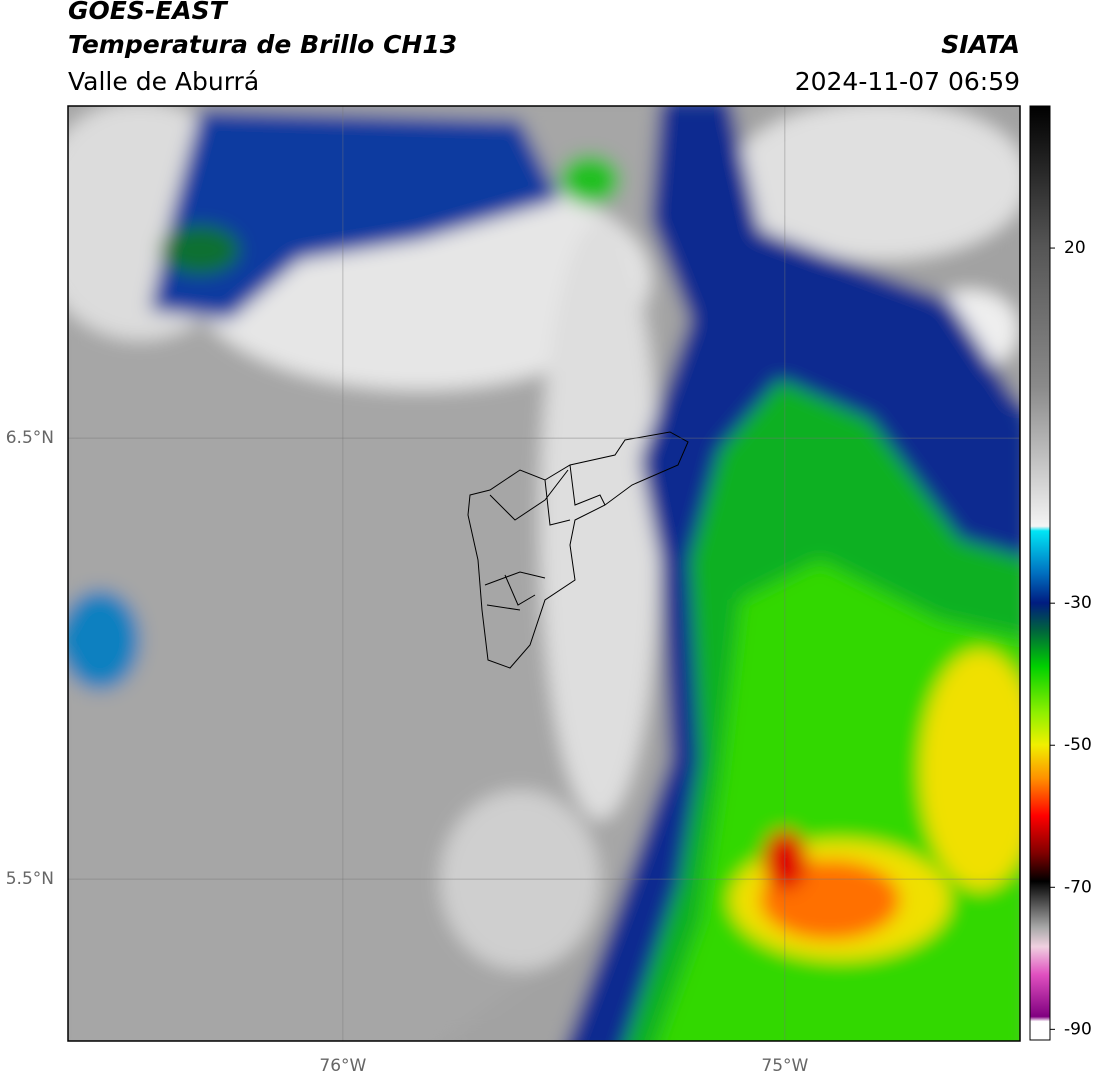 The height and width of the screenshot is (1082, 1094). What do you see at coordinates (342, 1066) in the screenshot?
I see `x-tick-label: 76°W` at bounding box center [342, 1066].